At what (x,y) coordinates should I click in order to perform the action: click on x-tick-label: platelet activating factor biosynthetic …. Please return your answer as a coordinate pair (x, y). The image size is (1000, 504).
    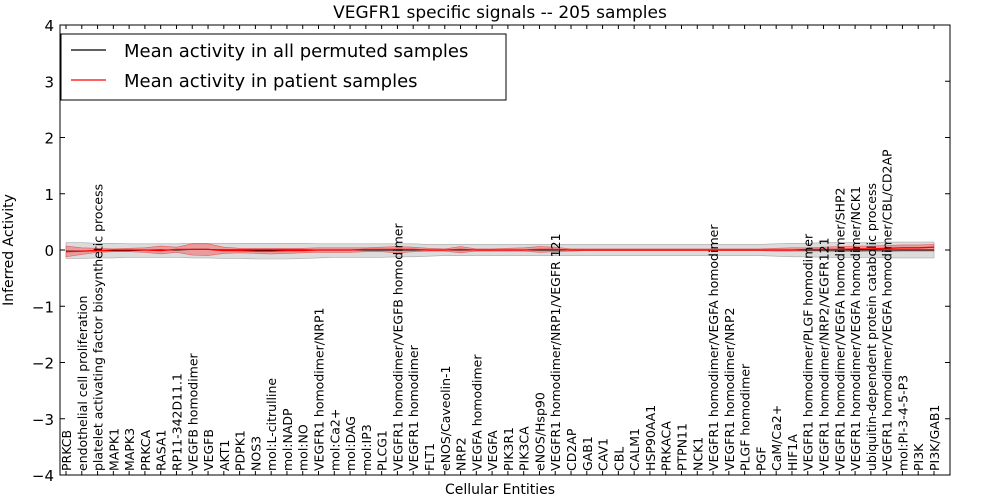
    Looking at the image, I should click on (98, 327).